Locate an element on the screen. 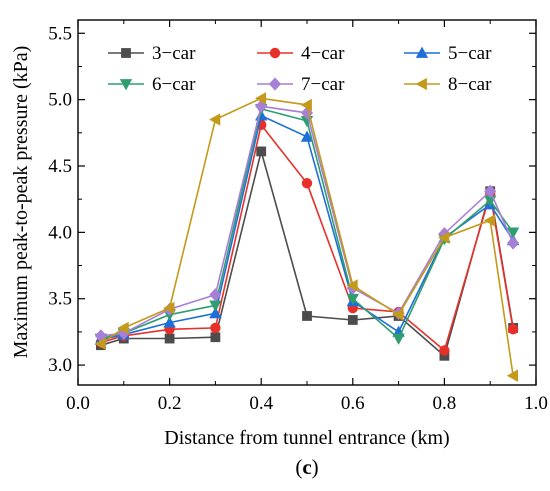 The width and height of the screenshot is (550, 491). y-tick-label: 5.5 is located at coordinates (60, 33).